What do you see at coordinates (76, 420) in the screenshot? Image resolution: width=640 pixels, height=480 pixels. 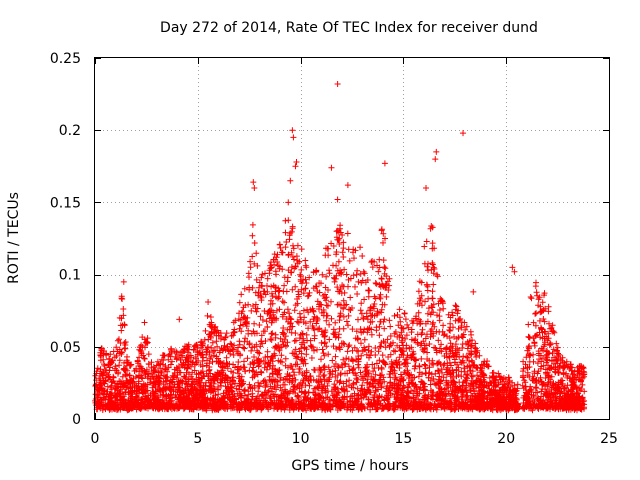 I see `y-tick-label: 0` at bounding box center [76, 420].